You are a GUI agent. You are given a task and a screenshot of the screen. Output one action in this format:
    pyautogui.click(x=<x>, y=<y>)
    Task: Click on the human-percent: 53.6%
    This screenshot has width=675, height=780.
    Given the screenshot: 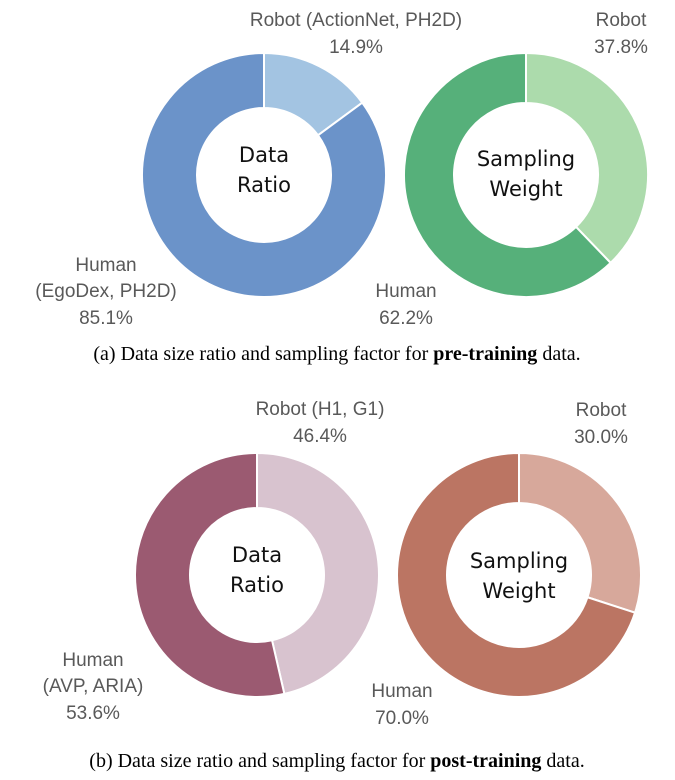 What is the action you would take?
    pyautogui.click(x=93, y=713)
    